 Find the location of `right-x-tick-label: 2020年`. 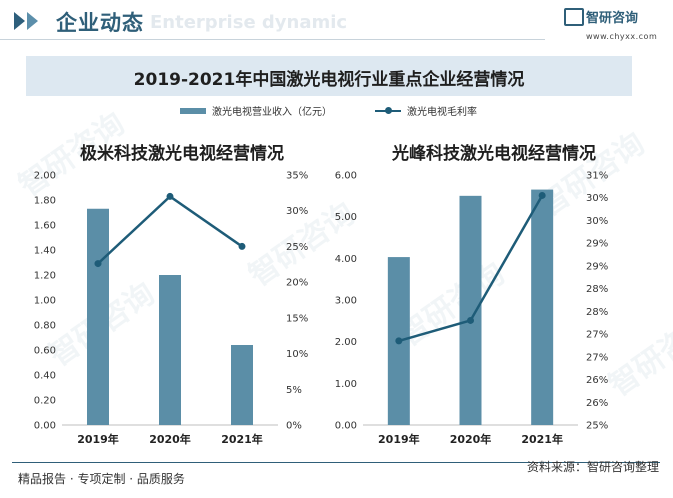

right-x-tick-label: 2020年 is located at coordinates (471, 439).